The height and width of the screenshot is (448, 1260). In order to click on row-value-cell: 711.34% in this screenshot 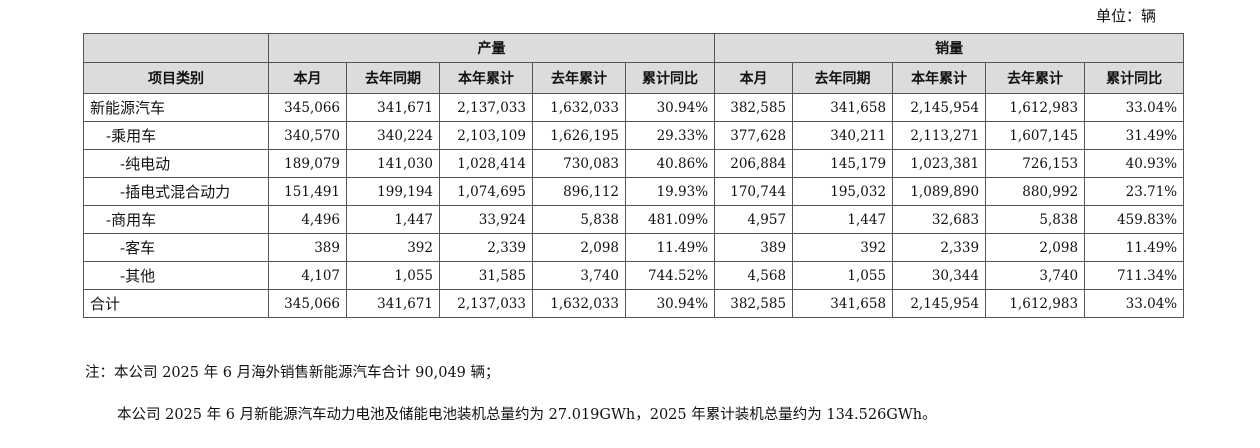, I will do `click(1134, 275)`.